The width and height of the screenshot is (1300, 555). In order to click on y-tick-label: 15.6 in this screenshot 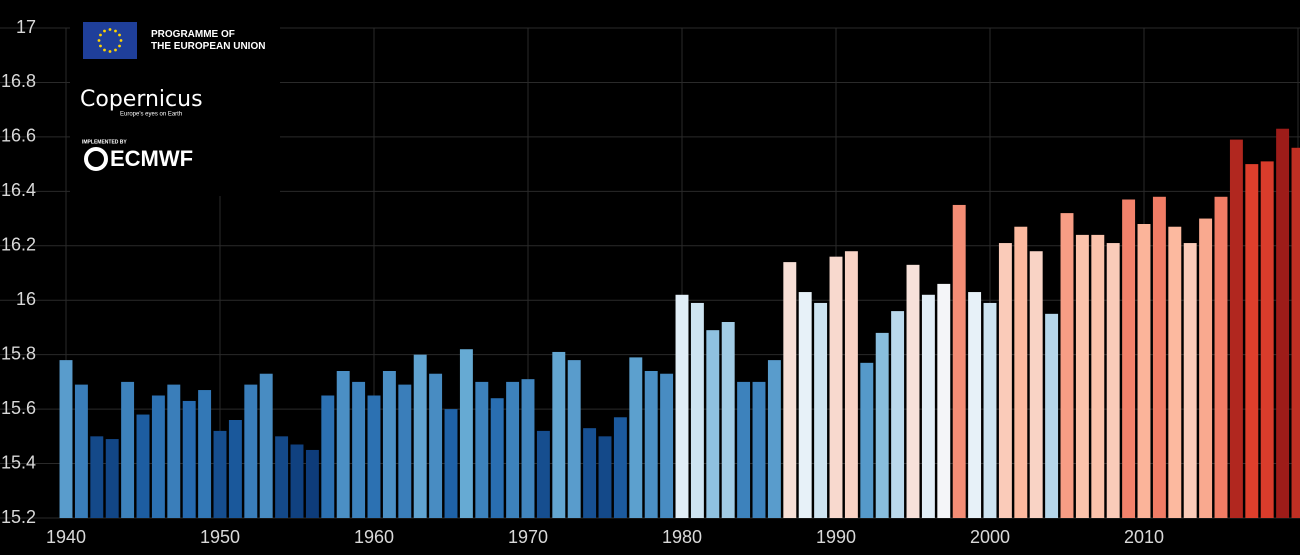, I will do `click(18, 408)`.